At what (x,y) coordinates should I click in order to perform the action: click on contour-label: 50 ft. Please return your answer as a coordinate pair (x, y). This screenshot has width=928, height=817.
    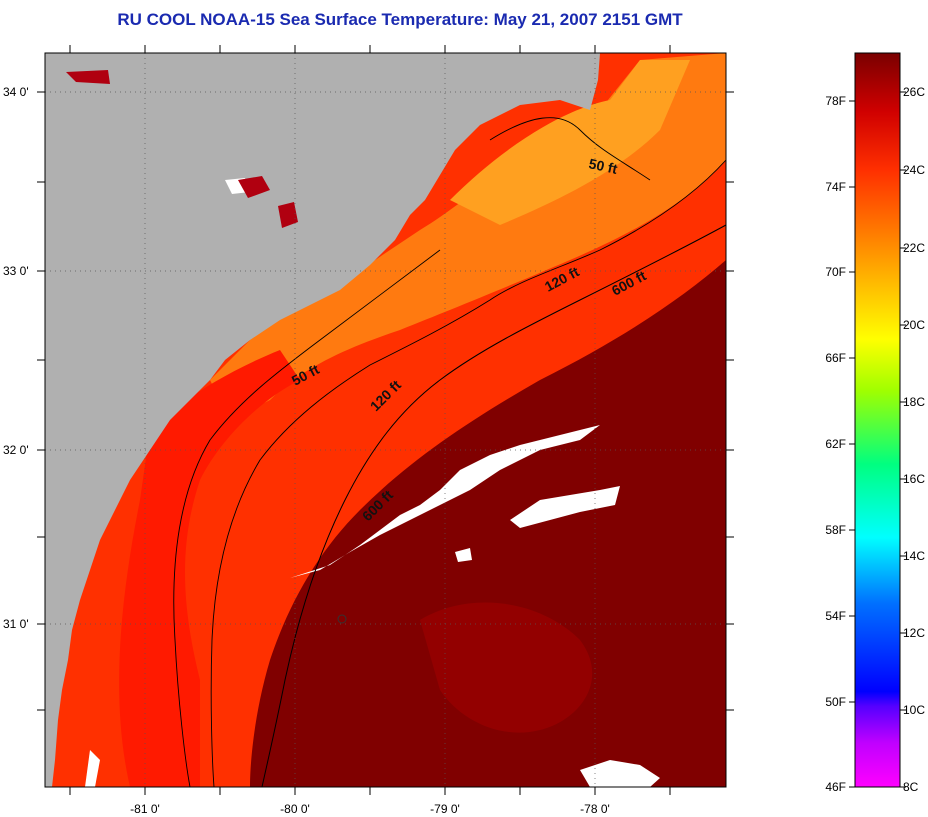
    Looking at the image, I should click on (603, 166).